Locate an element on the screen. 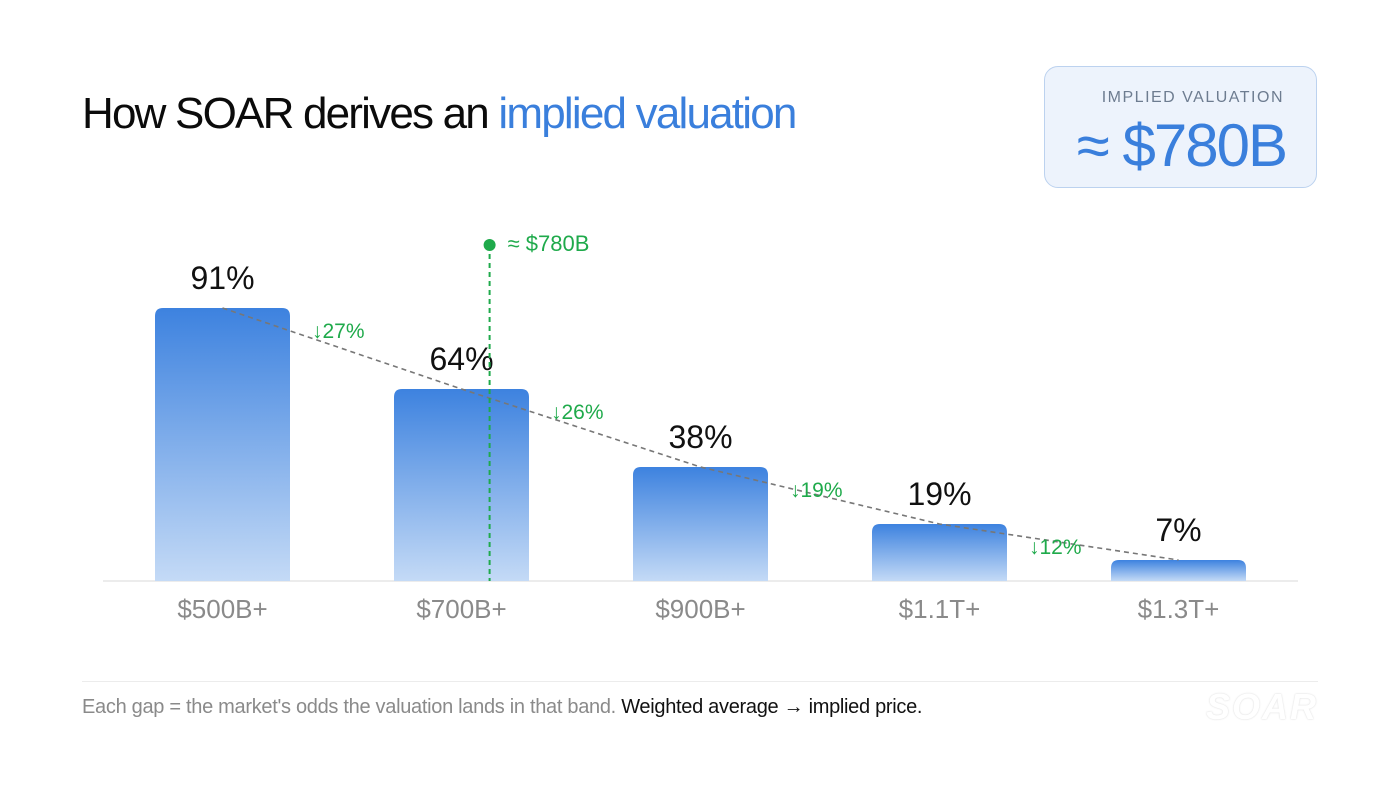 The width and height of the screenshot is (1400, 788). footer-strong: Weighted average → implied price. is located at coordinates (772, 707).